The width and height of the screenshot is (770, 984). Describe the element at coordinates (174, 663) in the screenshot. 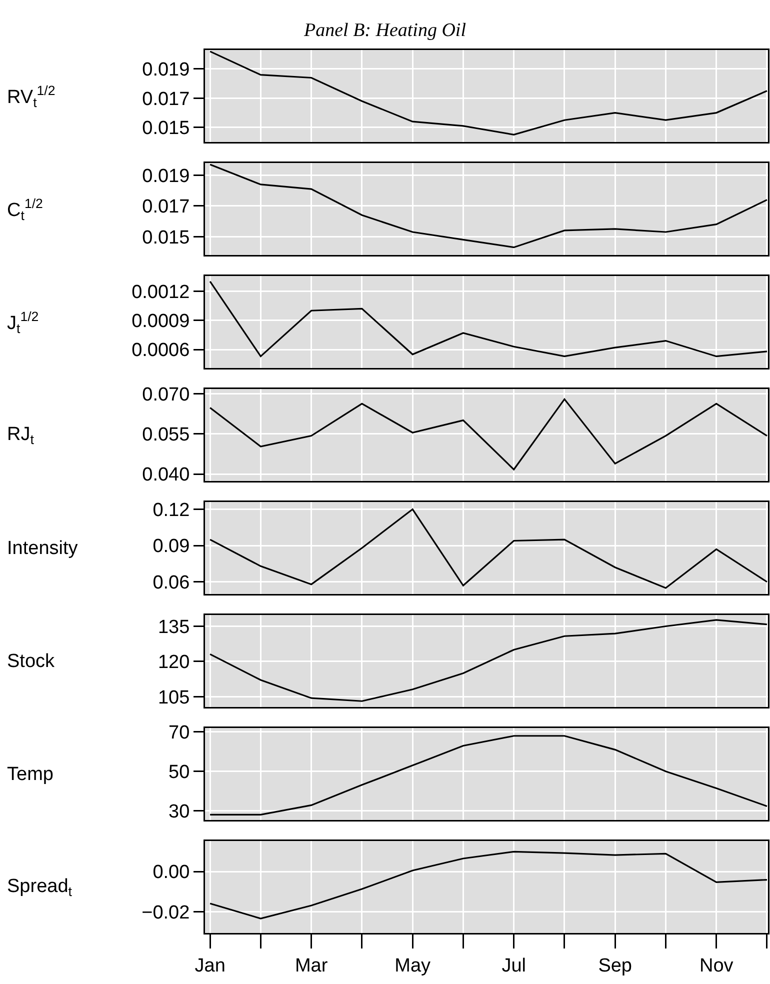

I see `y-tick-label: 120` at that location.